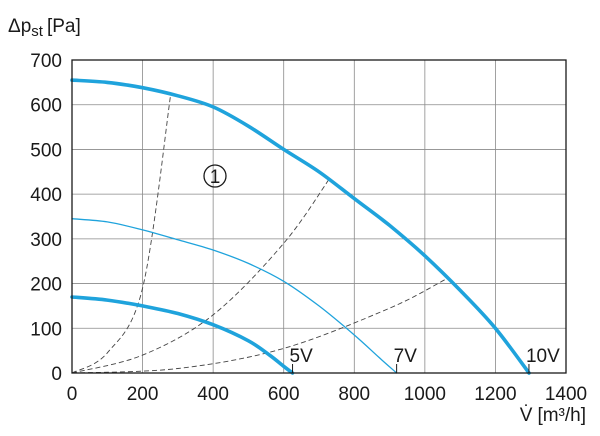  I want to click on annotation-marker, so click(215, 176).